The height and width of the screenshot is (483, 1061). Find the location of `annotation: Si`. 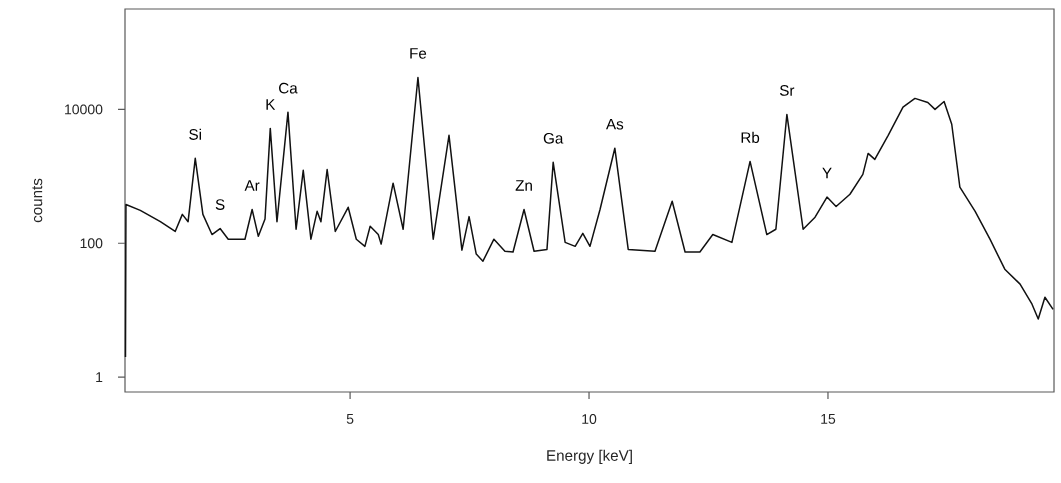

annotation: Si is located at coordinates (195, 134).